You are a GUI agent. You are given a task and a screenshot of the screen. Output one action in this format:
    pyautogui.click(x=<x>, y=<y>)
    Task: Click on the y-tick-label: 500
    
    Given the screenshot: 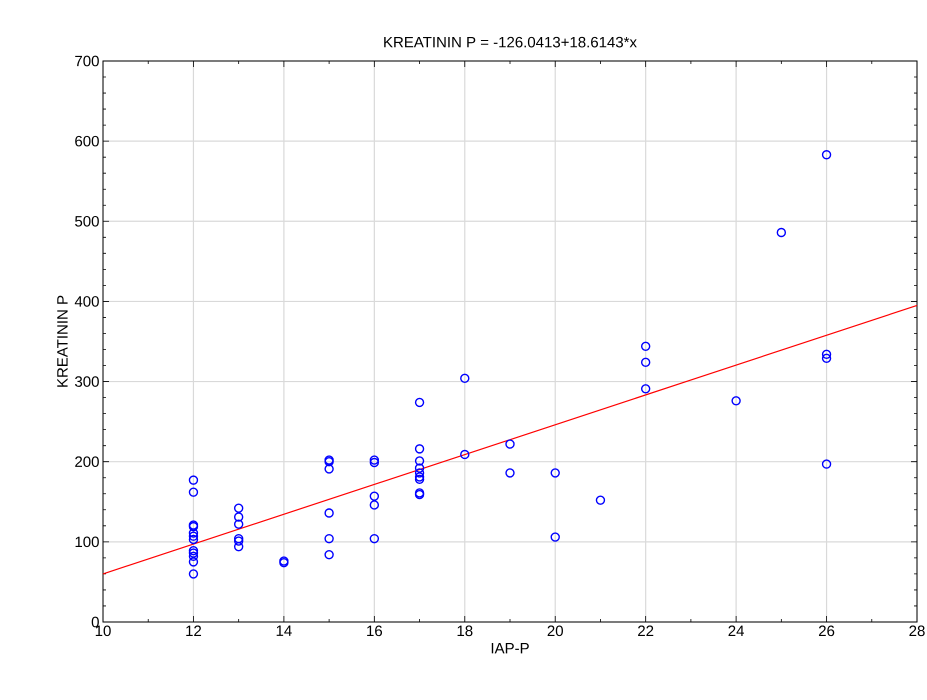 What is the action you would take?
    pyautogui.click(x=87, y=221)
    